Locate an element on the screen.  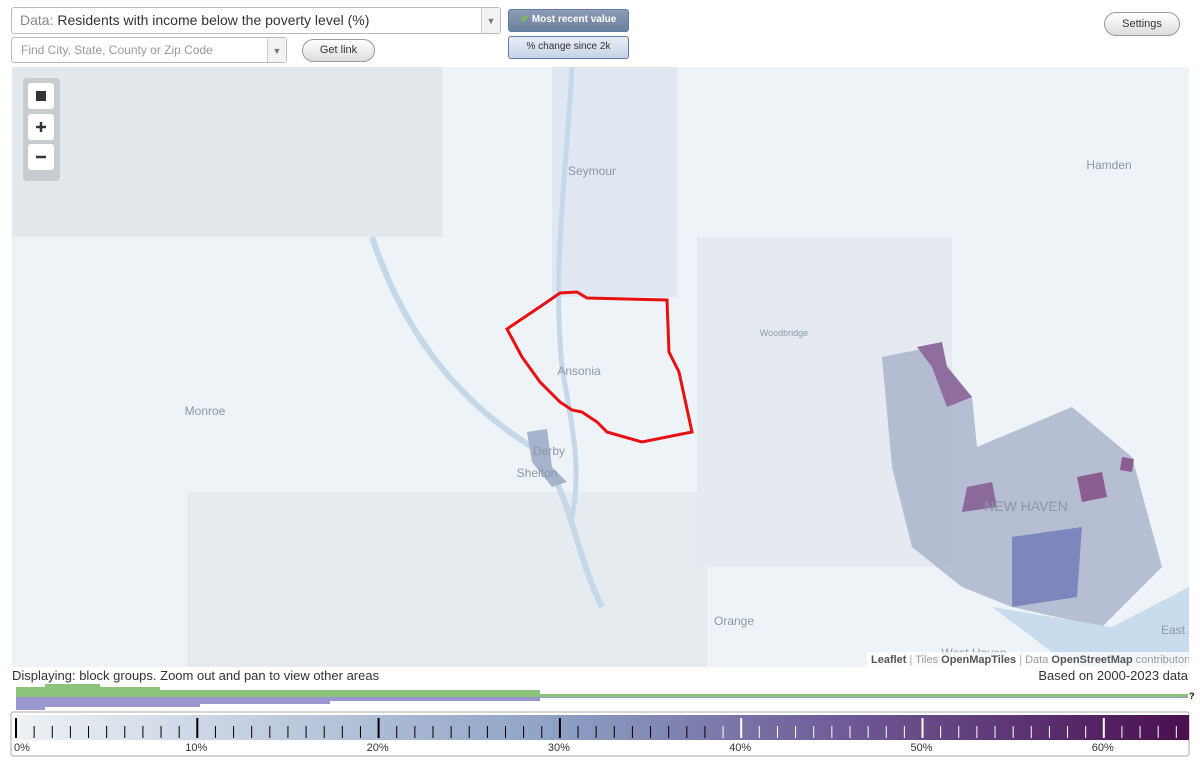
place-label: East is located at coordinates (1173, 630).